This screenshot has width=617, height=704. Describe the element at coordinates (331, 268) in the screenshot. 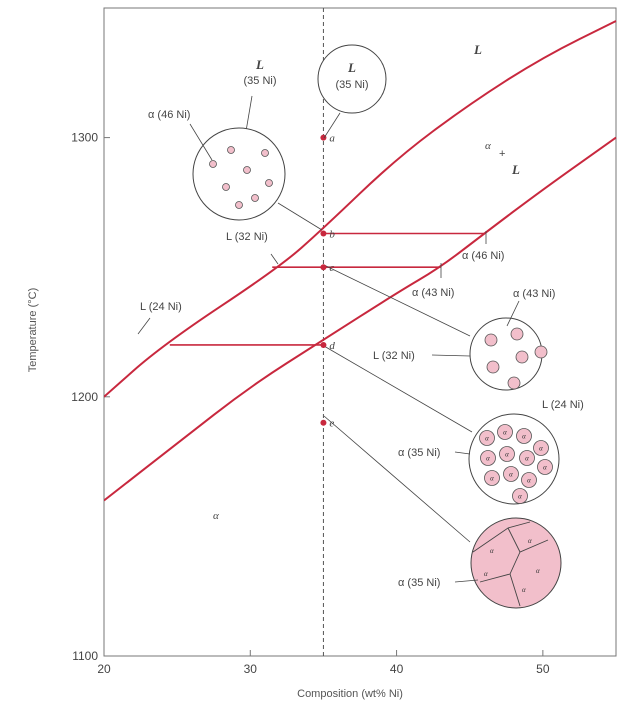

I see `point-label-c: c` at that location.